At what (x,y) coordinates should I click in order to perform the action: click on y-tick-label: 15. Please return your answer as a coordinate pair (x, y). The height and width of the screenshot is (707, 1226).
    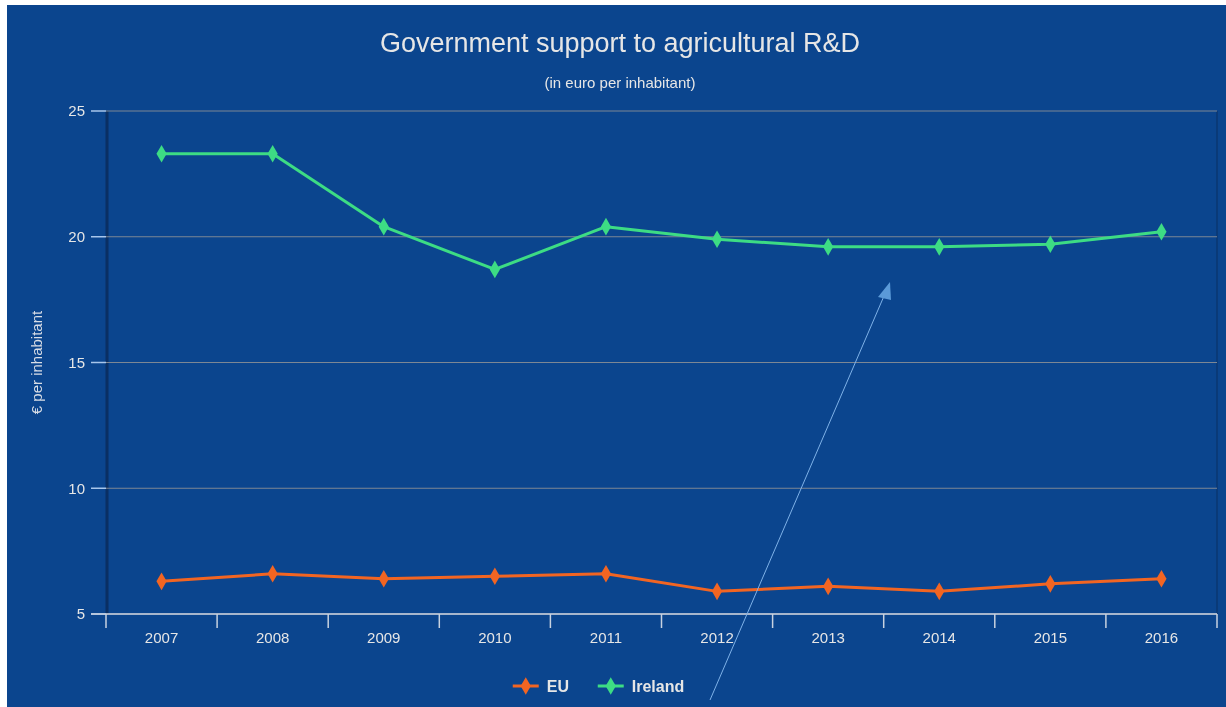
    Looking at the image, I should click on (76, 362).